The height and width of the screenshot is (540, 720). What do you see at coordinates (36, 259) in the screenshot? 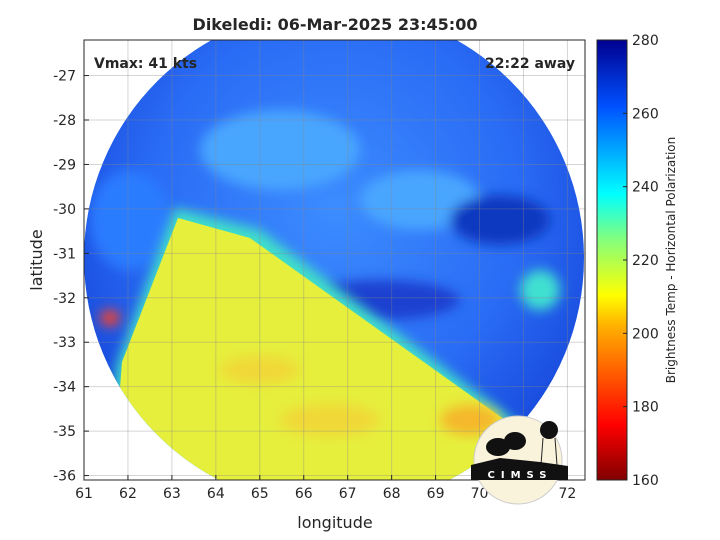
I see `y-axis-label: latitude` at bounding box center [36, 259].